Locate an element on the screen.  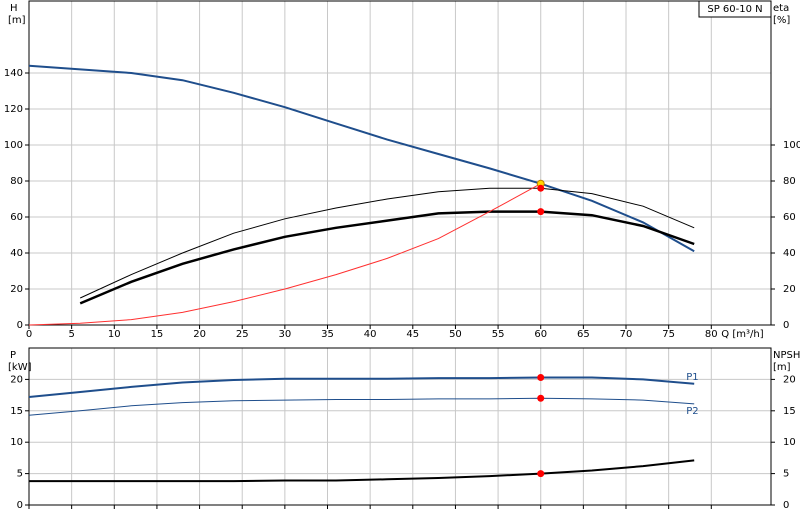
x-tick-label: 10 is located at coordinates (114, 334).